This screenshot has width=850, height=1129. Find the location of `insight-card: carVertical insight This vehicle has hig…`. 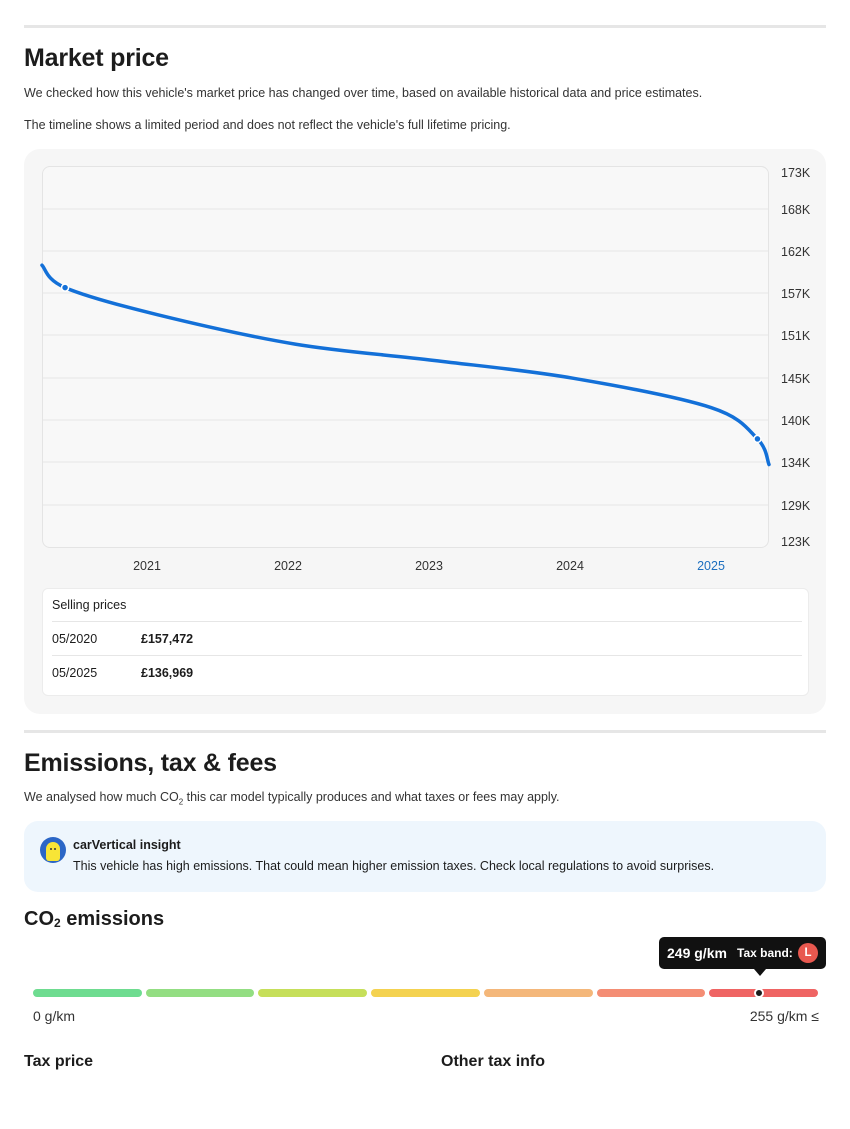

insight-card: carVertical insight This vehicle has hig… is located at coordinates (425, 856).